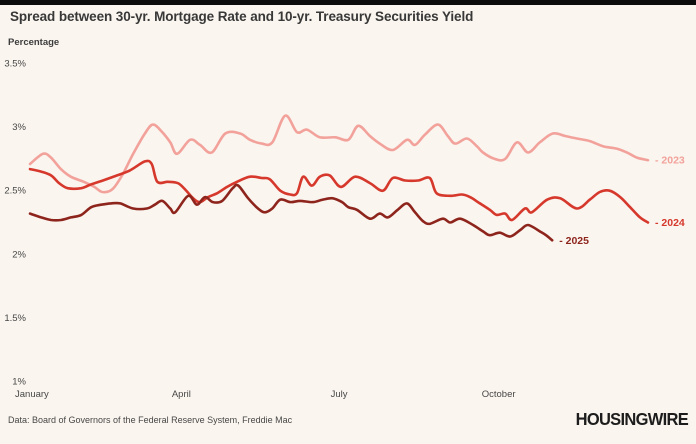  Describe the element at coordinates (19, 382) in the screenshot. I see `y-axis-tick-label: 1%` at that location.